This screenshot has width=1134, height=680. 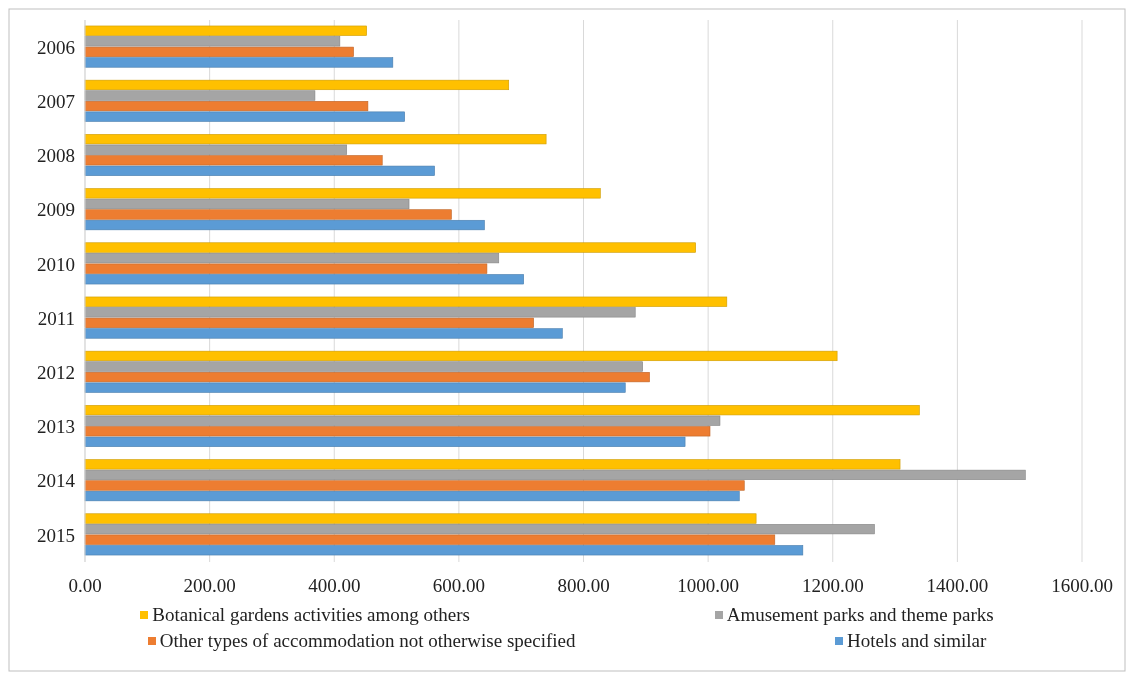 What do you see at coordinates (56, 318) in the screenshot?
I see `y-tick-label: 2011` at bounding box center [56, 318].